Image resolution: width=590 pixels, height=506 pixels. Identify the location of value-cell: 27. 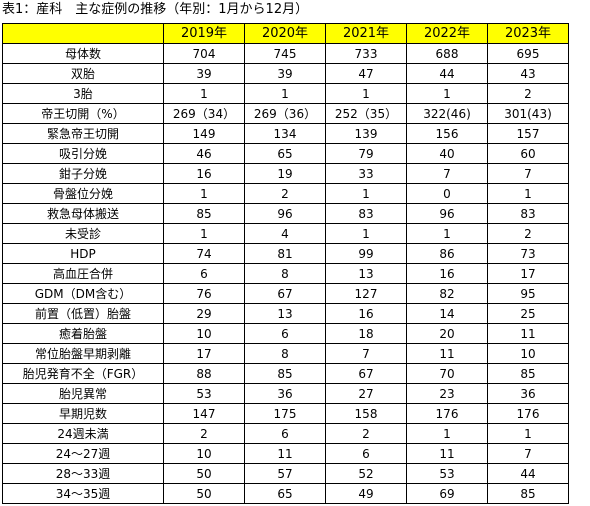
(366, 393).